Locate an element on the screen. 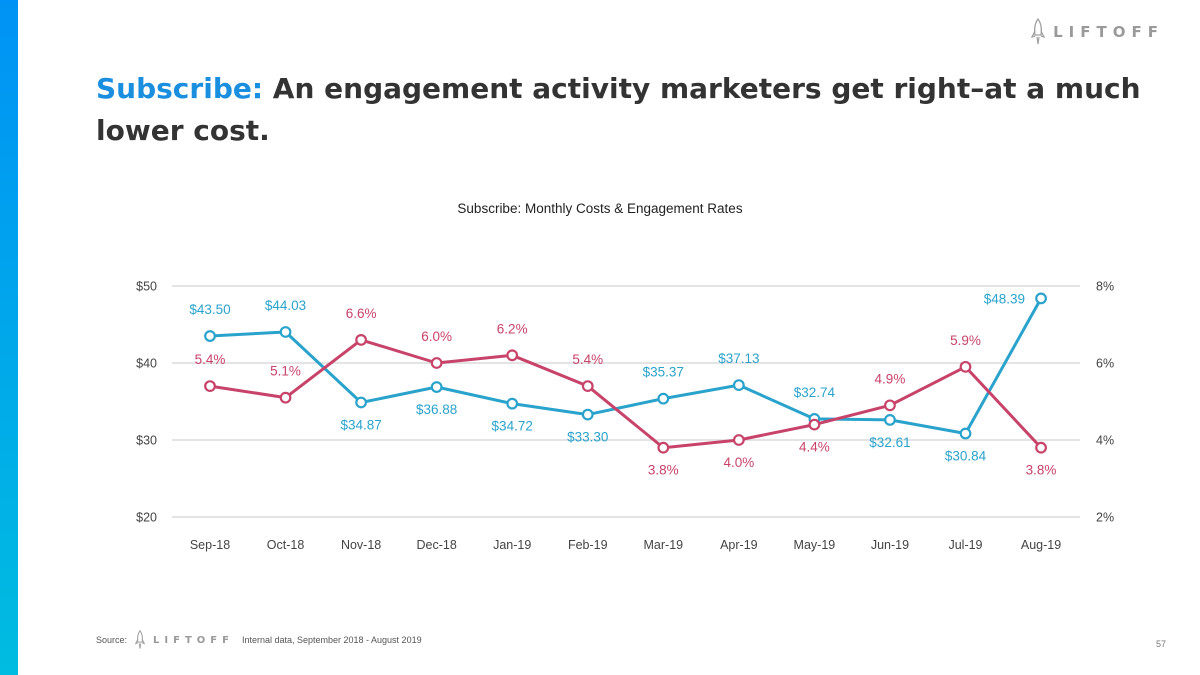 The height and width of the screenshot is (675, 1200). x-tick-label: Aug-19 is located at coordinates (1041, 545).